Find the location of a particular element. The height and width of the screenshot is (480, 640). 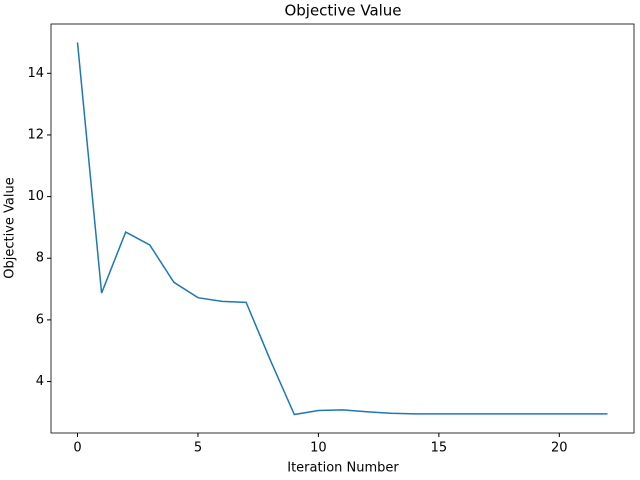

y-tick-label: 6 is located at coordinates (40, 319).